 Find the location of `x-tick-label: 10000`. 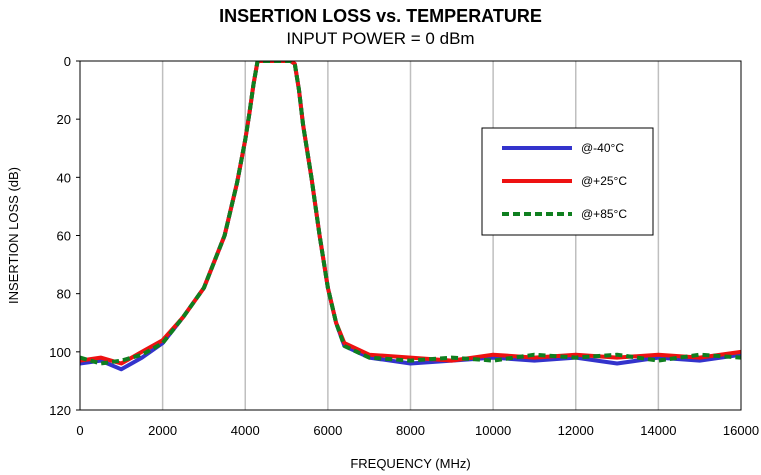

x-tick-label: 10000 is located at coordinates (493, 430).